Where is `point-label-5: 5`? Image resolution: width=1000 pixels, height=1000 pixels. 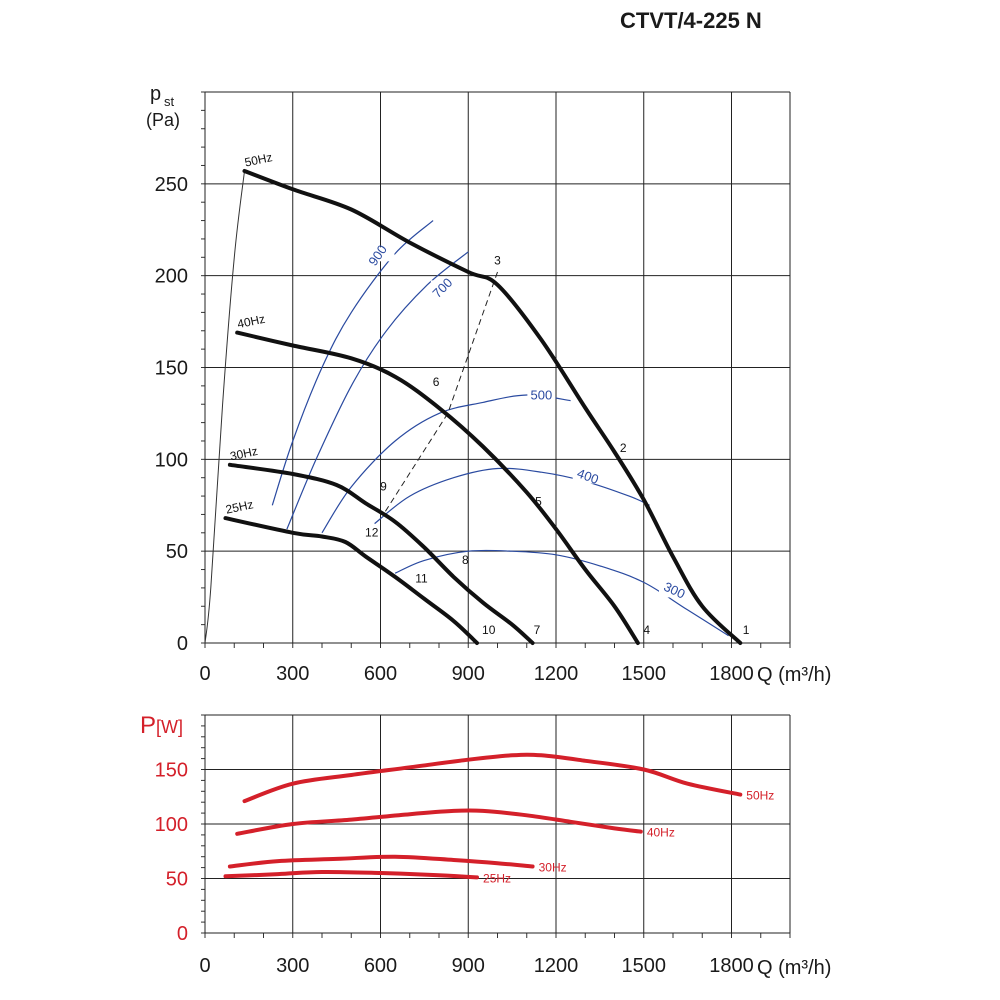
point-label-5: 5 is located at coordinates (538, 501).